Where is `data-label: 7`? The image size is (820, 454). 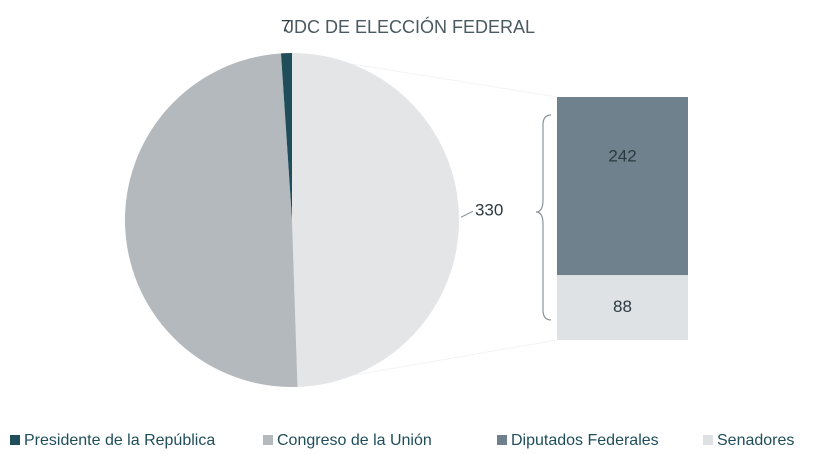 data-label: 7 is located at coordinates (285, 26).